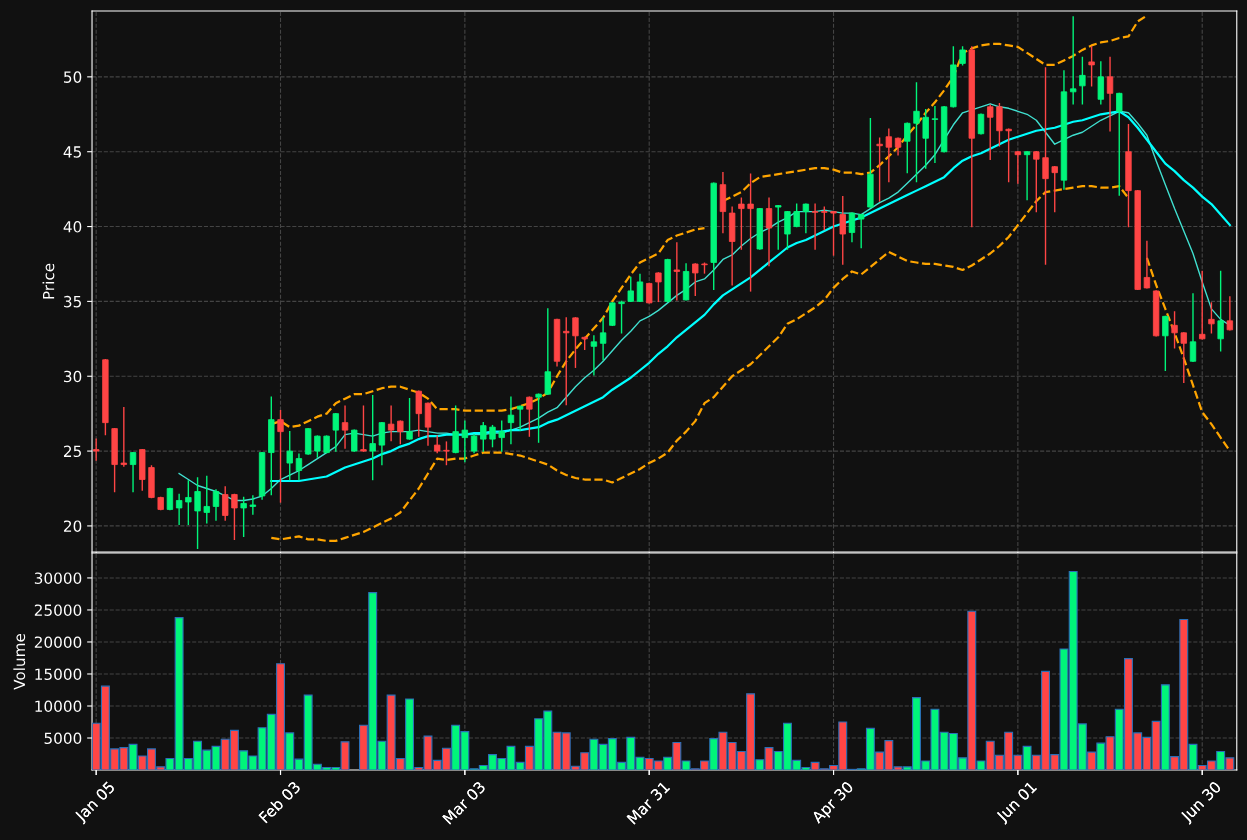 This screenshot has height=840, width=1247. I want to click on y-axis-title: Price, so click(48, 281).